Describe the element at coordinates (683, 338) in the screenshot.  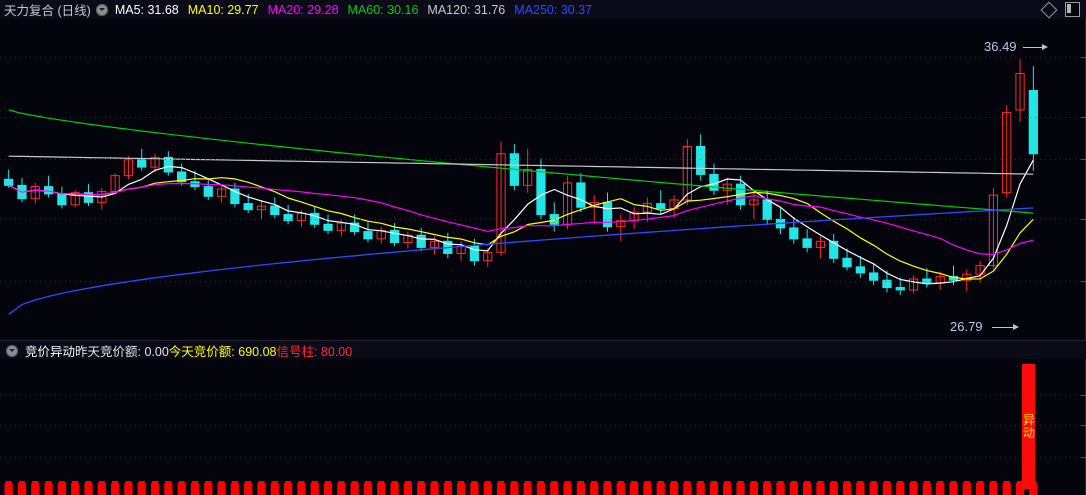
I see `watermark: 财` at that location.